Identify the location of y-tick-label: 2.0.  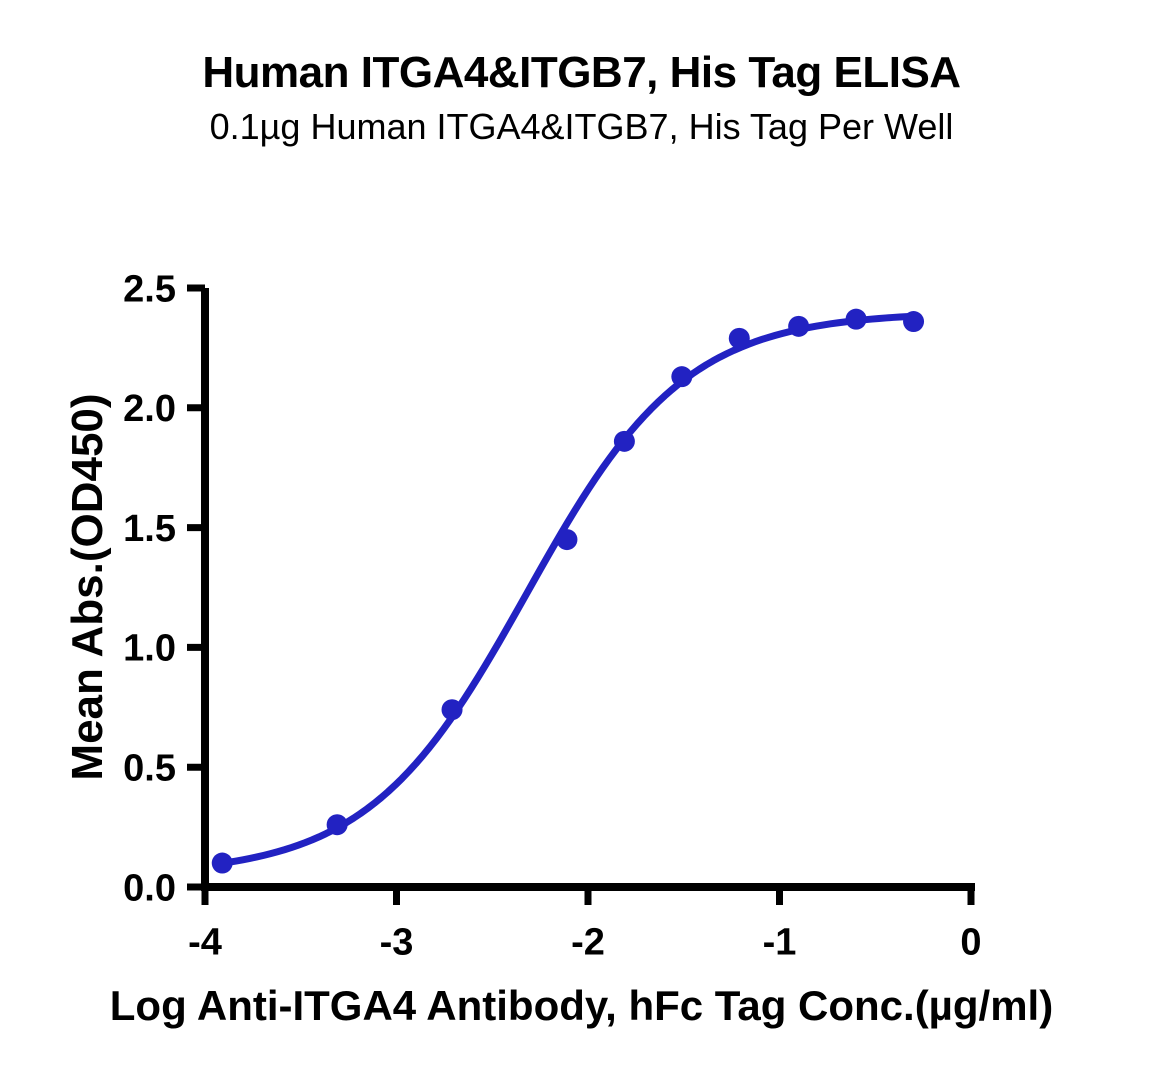
(149, 409).